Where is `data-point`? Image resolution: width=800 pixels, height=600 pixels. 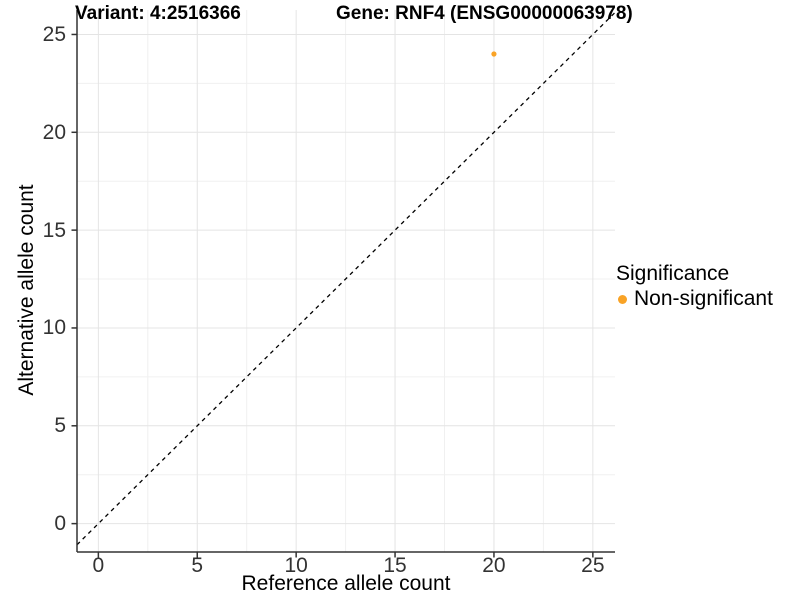 data-point is located at coordinates (494, 54).